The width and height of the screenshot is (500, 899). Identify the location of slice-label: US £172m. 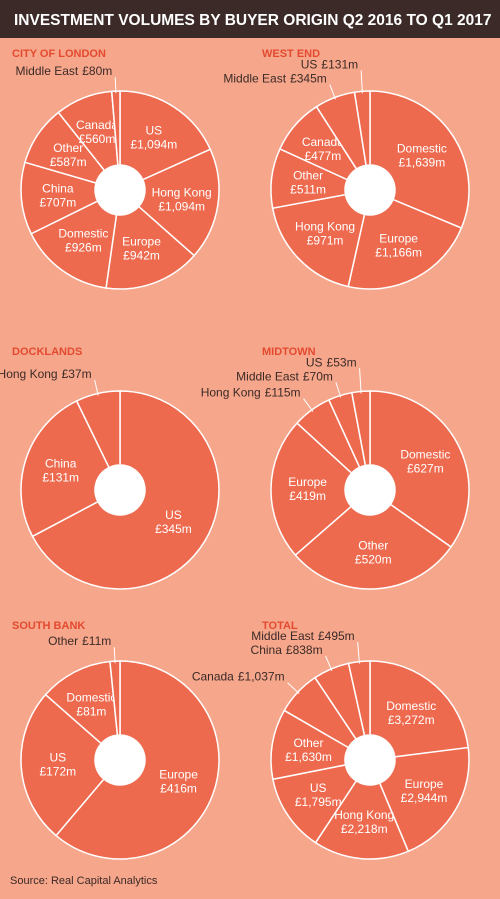
(57, 765).